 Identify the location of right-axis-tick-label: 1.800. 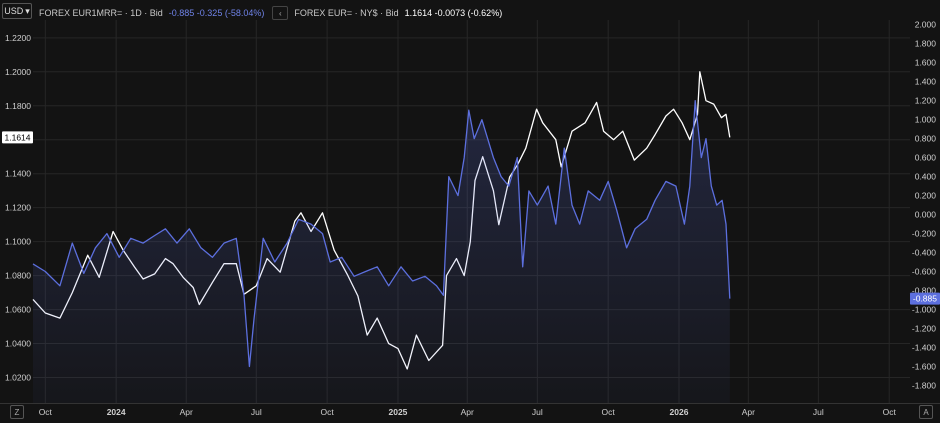
(926, 44).